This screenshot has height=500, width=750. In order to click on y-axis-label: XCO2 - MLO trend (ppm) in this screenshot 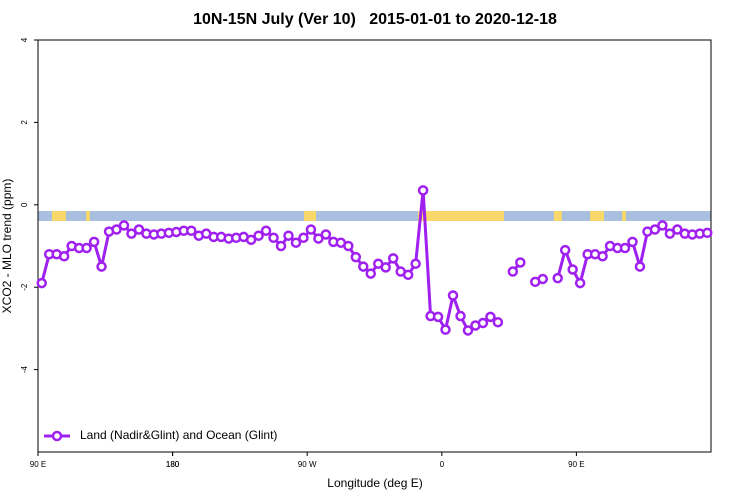, I will do `click(7, 246)`.